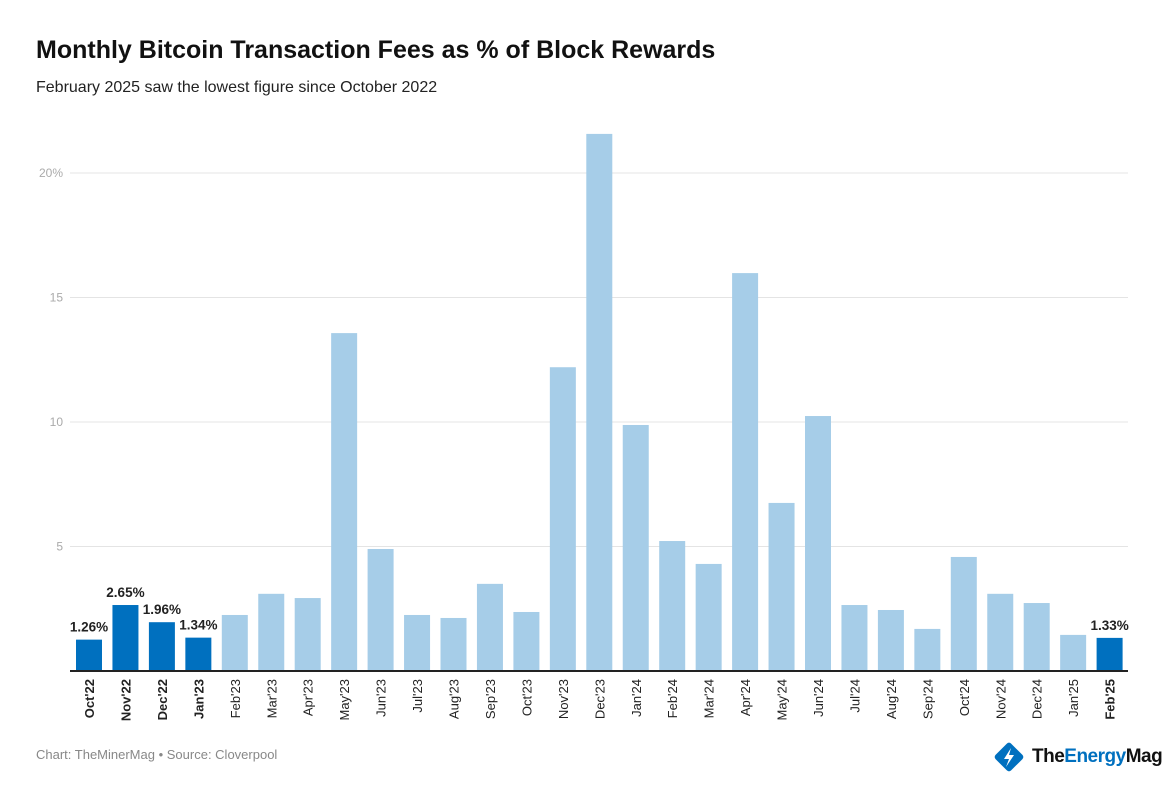  What do you see at coordinates (1037, 699) in the screenshot?
I see `x-tick-label: Dec'24` at bounding box center [1037, 699].